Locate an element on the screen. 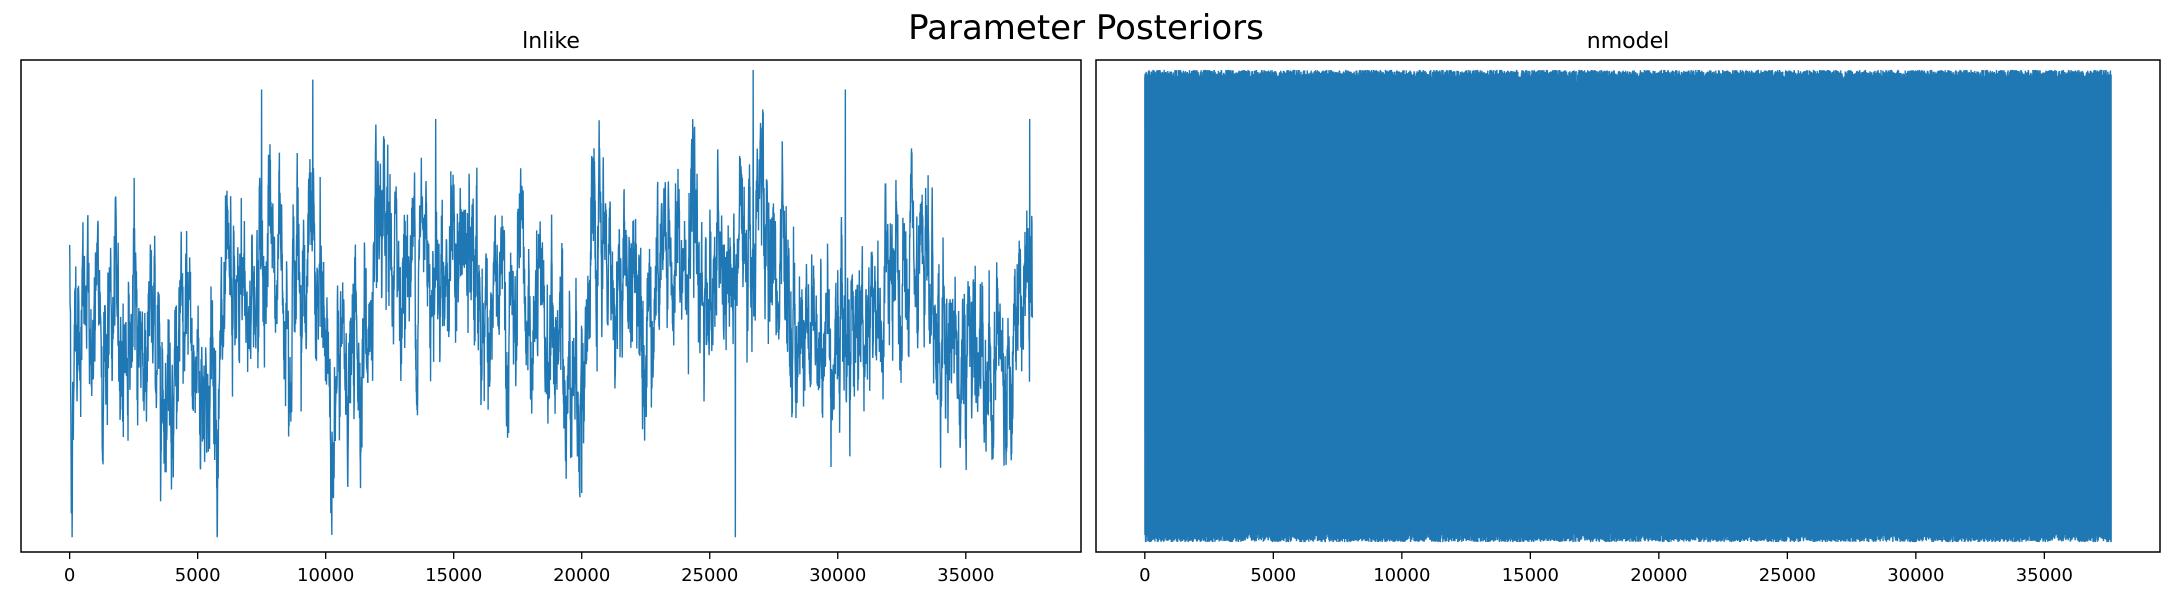  x-tick-label-lnlike-15000: 15000 is located at coordinates (453, 575).